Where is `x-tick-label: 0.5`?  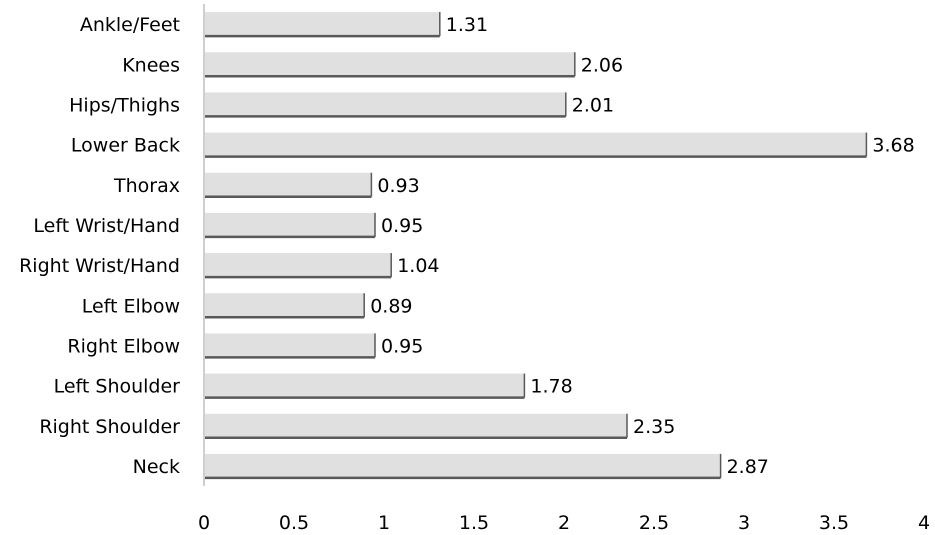
x-tick-label: 0.5 is located at coordinates (294, 523).